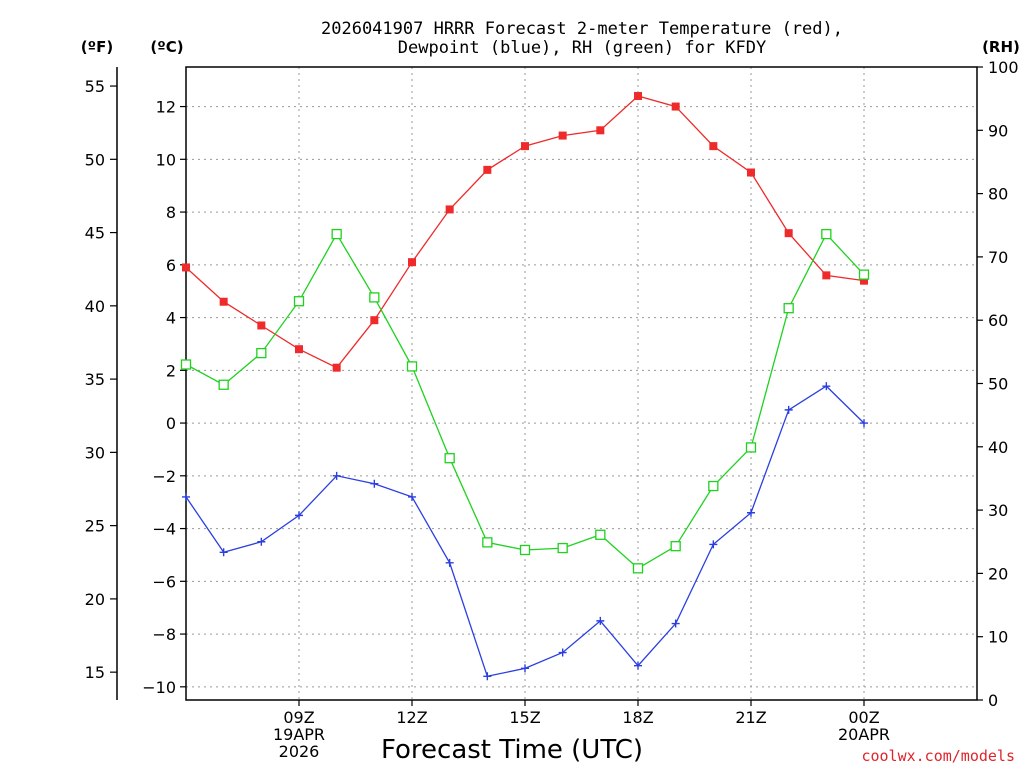  I want to click on celsius-tick-label: −8, so click(164, 634).